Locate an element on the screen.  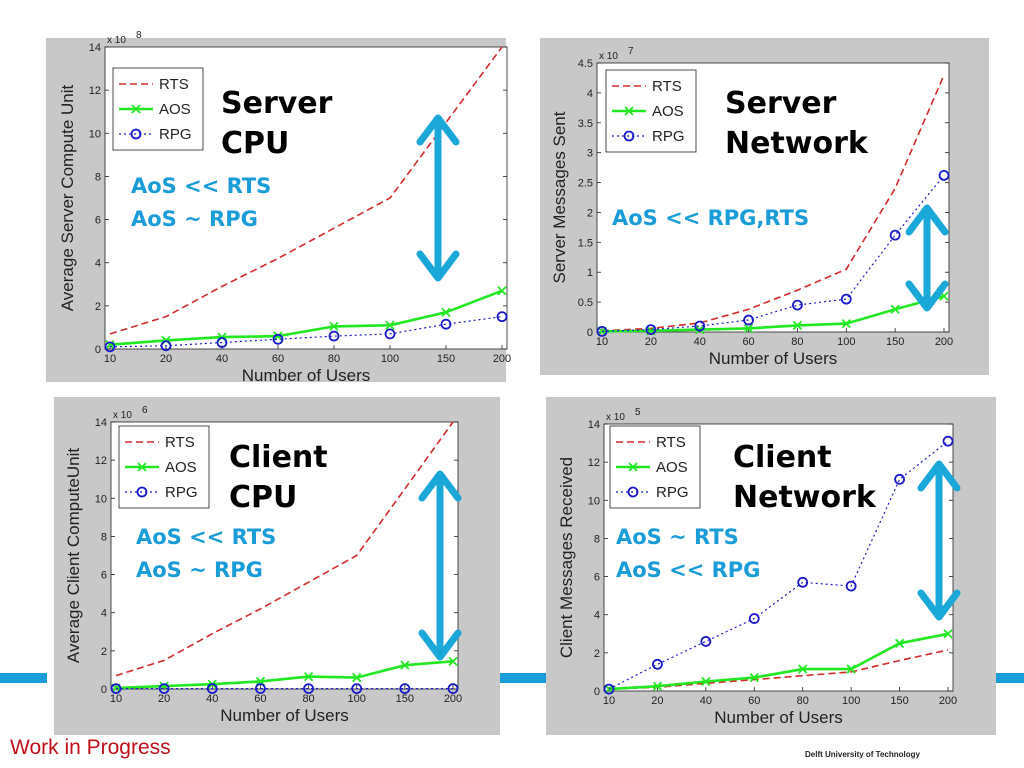
legend-marker is located at coordinates (136, 134).